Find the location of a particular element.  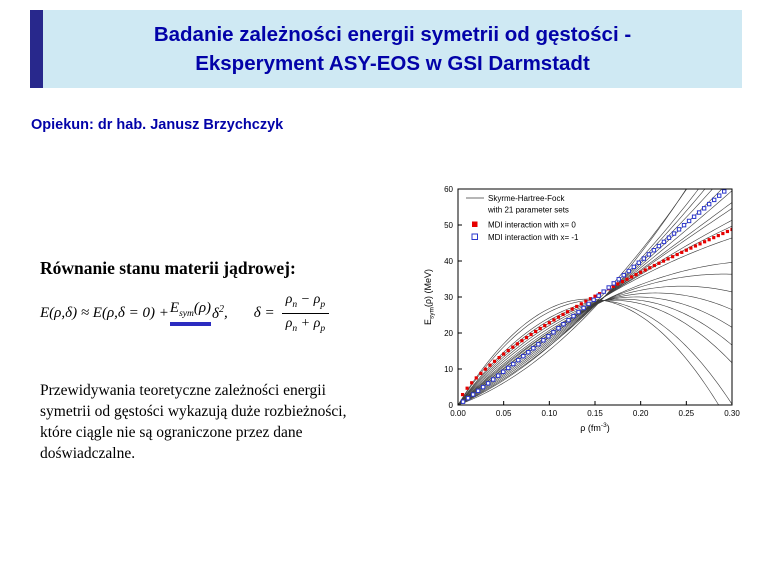

equation-comma: , is located at coordinates (226, 312).